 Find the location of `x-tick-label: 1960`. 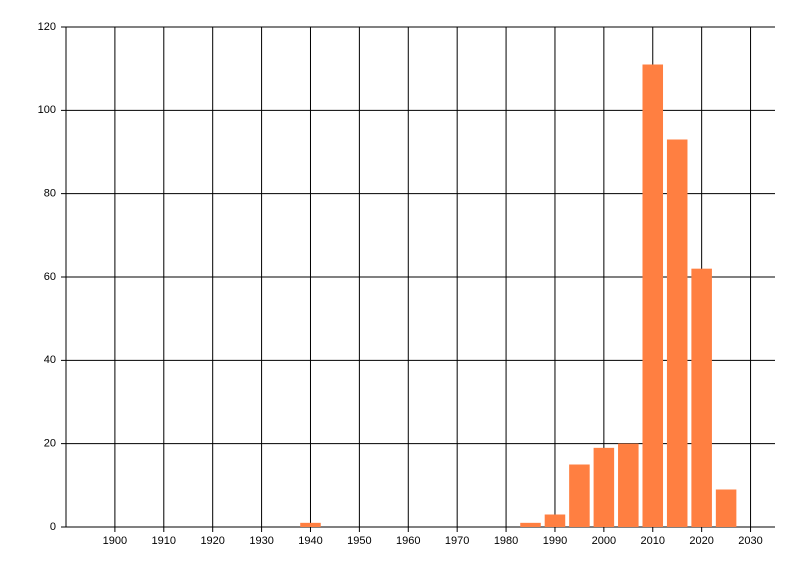

x-tick-label: 1960 is located at coordinates (408, 541).